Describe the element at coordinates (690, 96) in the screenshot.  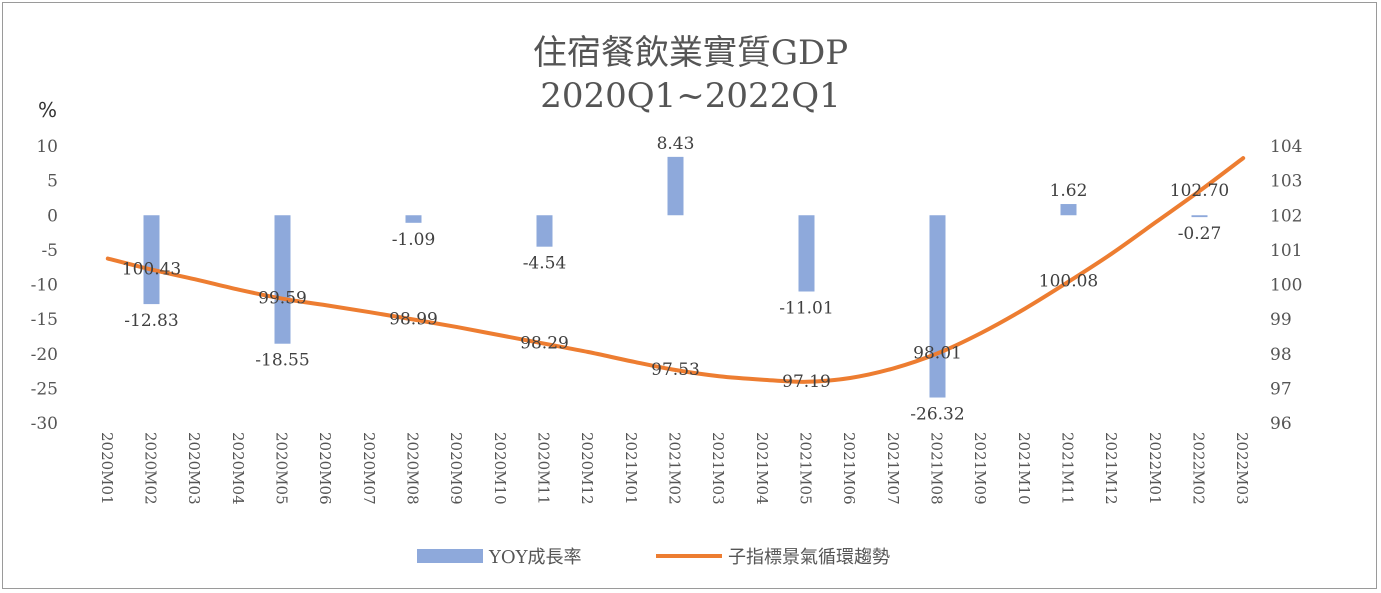
I see `chart-subtitle: 2020Q1~2022Q1` at that location.